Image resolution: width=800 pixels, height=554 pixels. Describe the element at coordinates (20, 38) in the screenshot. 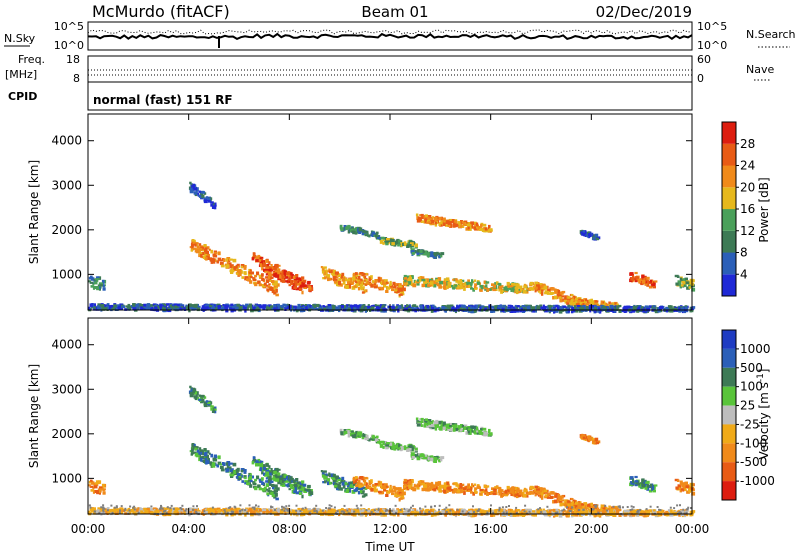

I see `nsky-label: N.Sky` at that location.